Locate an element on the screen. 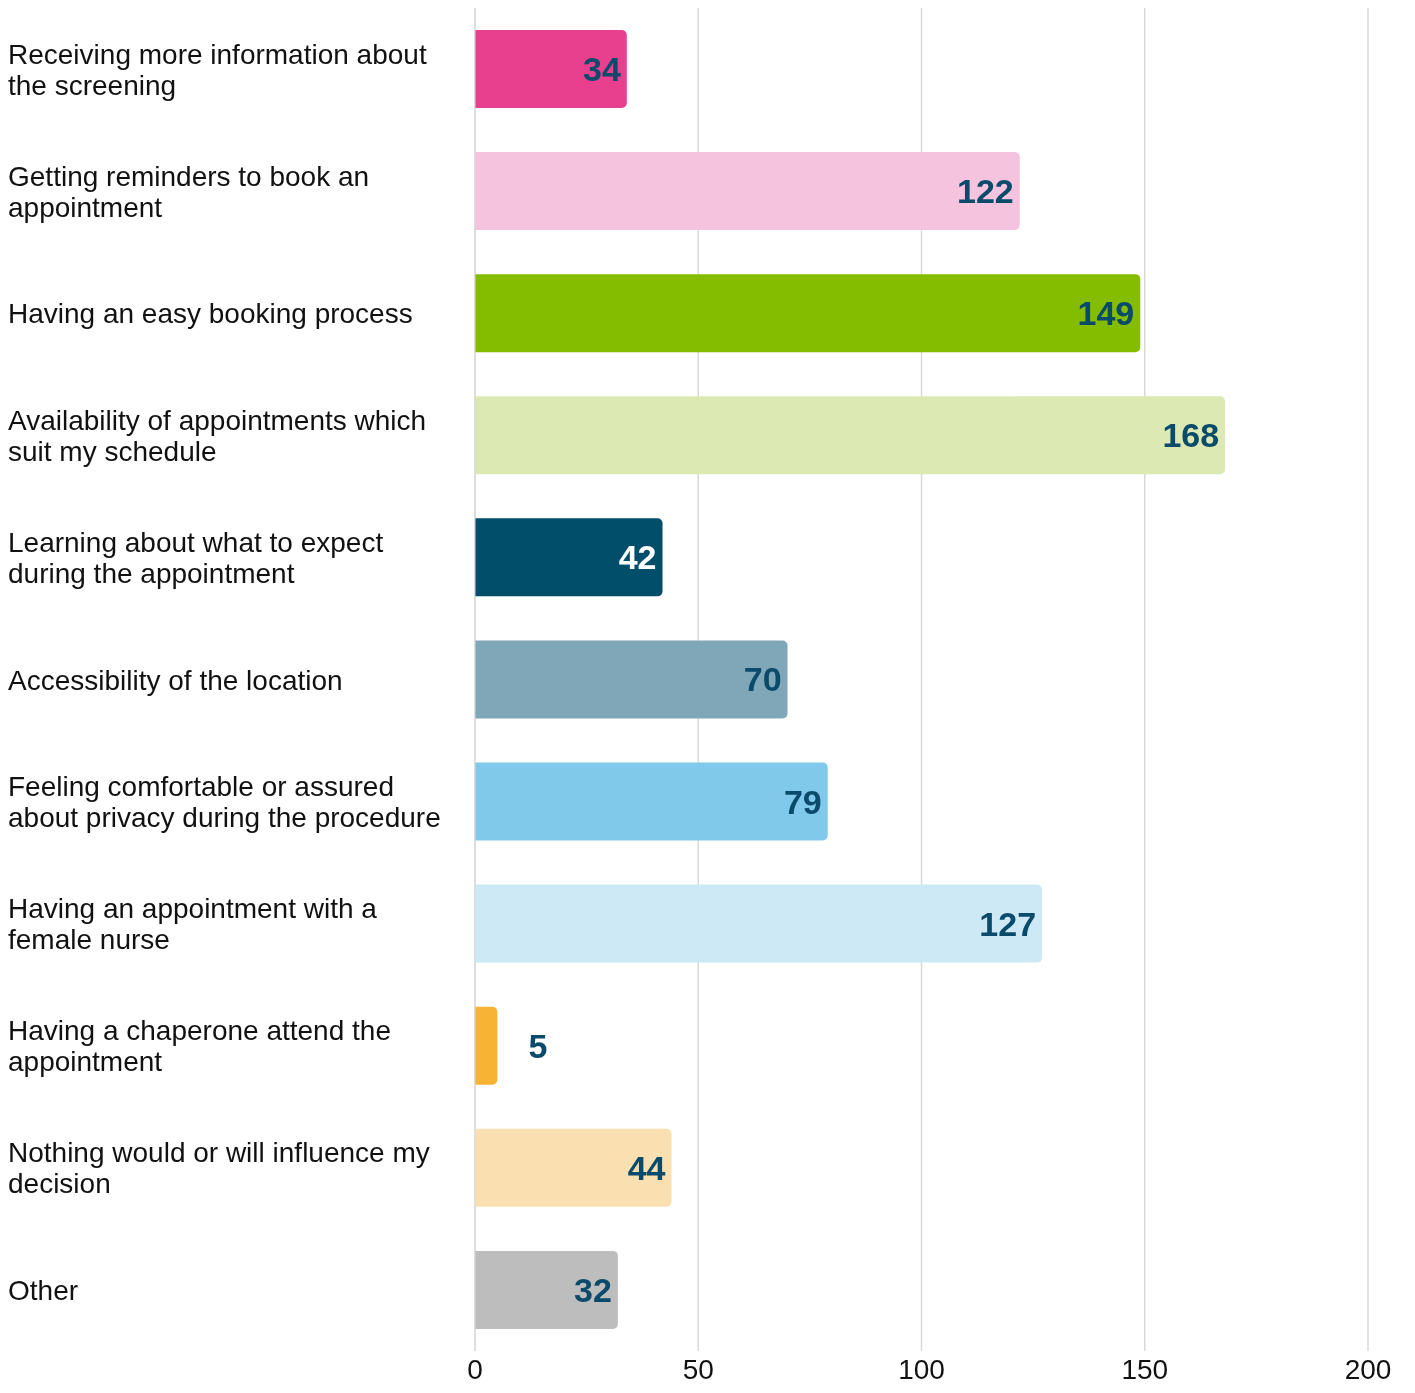 The image size is (1415, 1393). data-label: 34 is located at coordinates (601, 68).